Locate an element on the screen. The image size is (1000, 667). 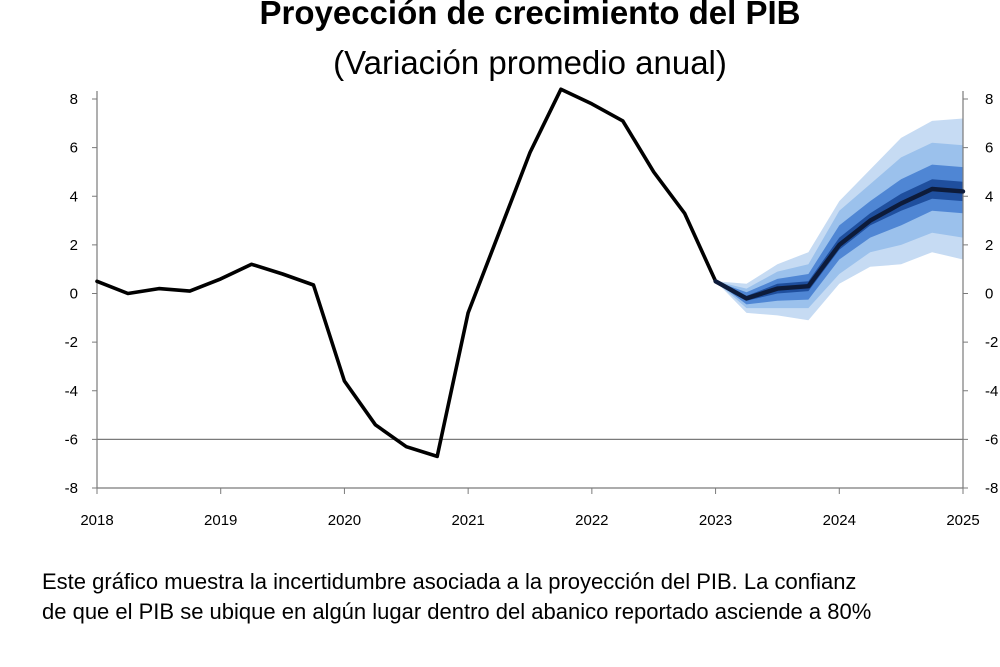
x-tick-label: 2025 is located at coordinates (962, 520).